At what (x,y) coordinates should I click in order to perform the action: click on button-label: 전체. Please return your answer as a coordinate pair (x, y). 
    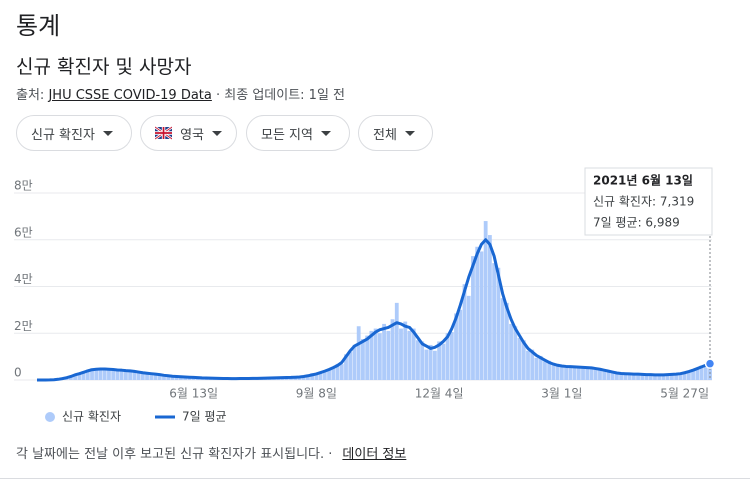
    Looking at the image, I should click on (385, 135).